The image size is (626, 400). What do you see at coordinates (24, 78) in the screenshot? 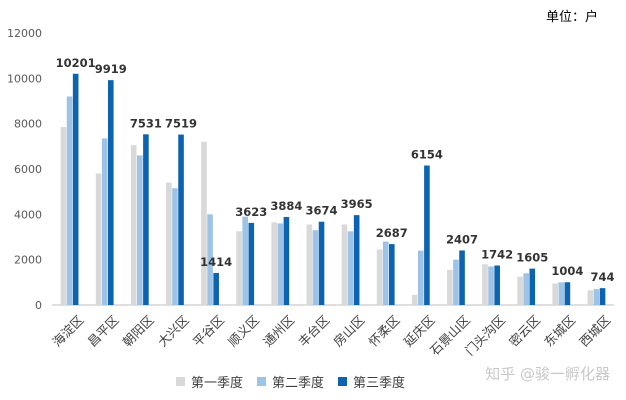
I see `y-tick-label: 10000` at bounding box center [24, 78].